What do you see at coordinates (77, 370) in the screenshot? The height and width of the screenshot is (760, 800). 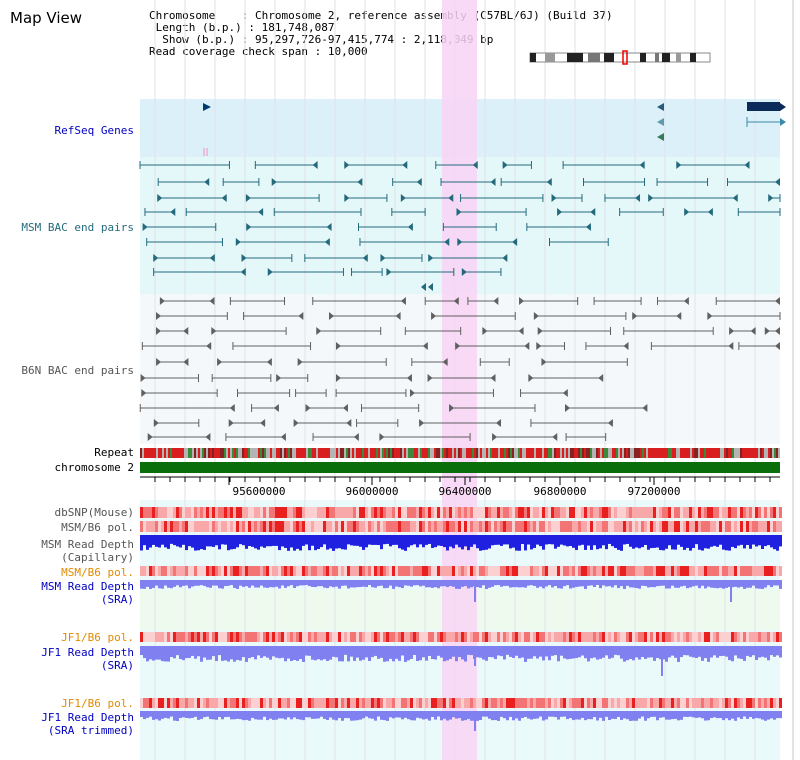 I see `track-label-b6n-bac: B6N BAC end pairs` at bounding box center [77, 370].